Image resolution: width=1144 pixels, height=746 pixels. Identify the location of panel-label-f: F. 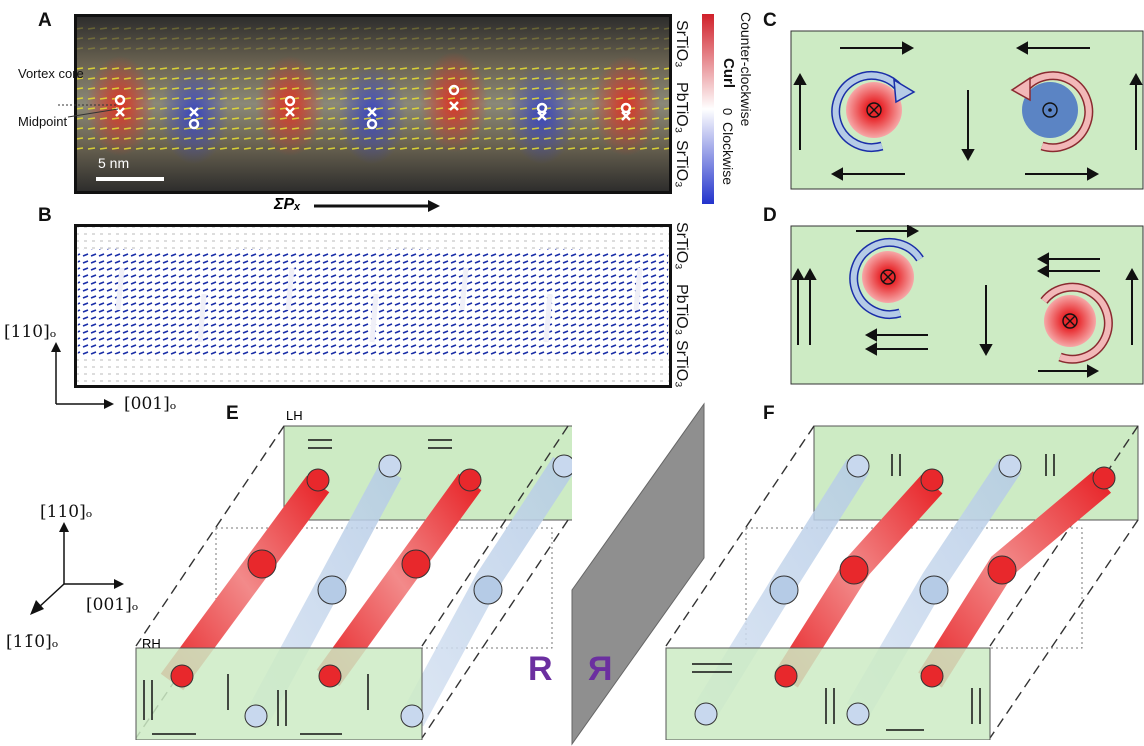
(769, 413).